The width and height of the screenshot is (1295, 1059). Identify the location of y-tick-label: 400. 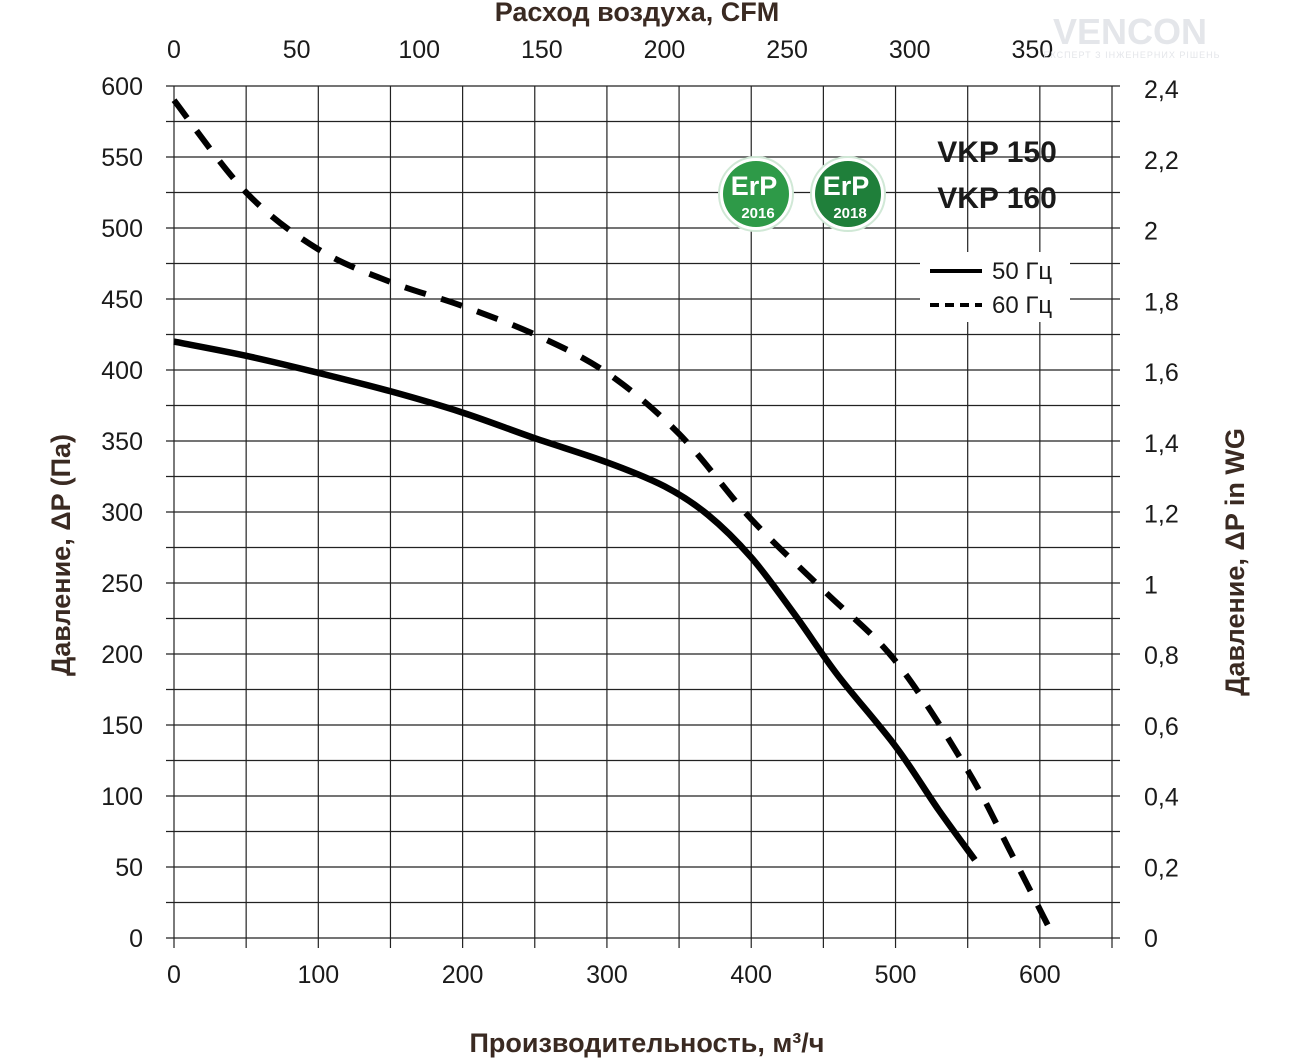
(122, 371).